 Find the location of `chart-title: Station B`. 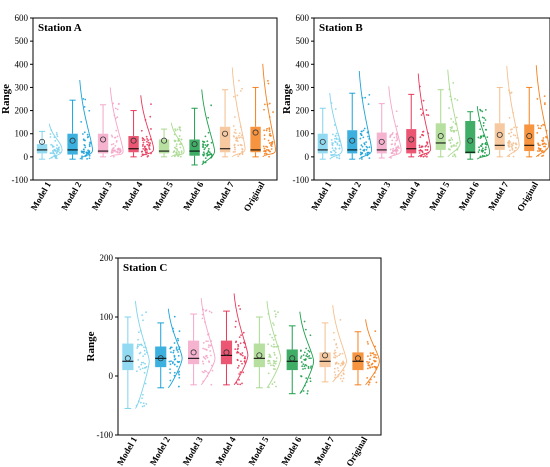

chart-title: Station B is located at coordinates (341, 28).